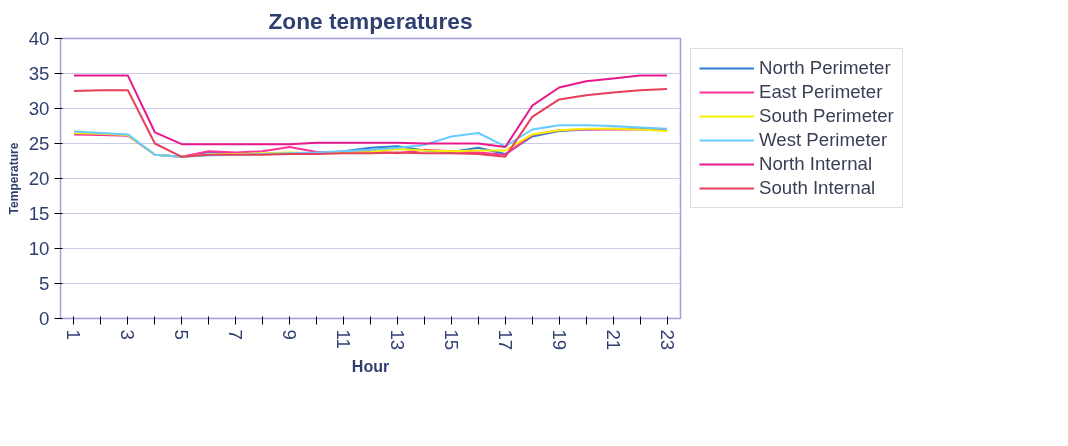  I want to click on x-tick-label: 15, so click(451, 340).